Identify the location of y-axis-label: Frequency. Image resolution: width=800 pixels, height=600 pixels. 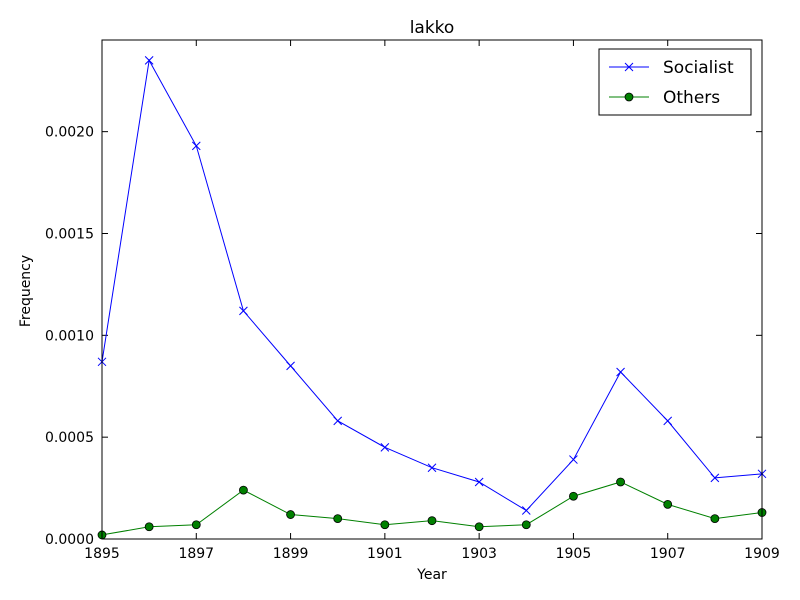
(26, 291).